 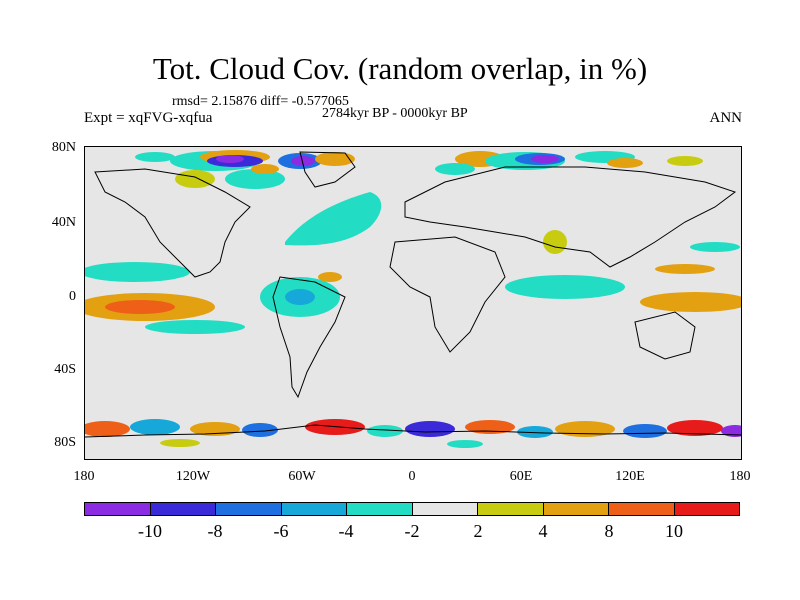 What do you see at coordinates (674, 531) in the screenshot?
I see `colorbar-label: 10` at bounding box center [674, 531].